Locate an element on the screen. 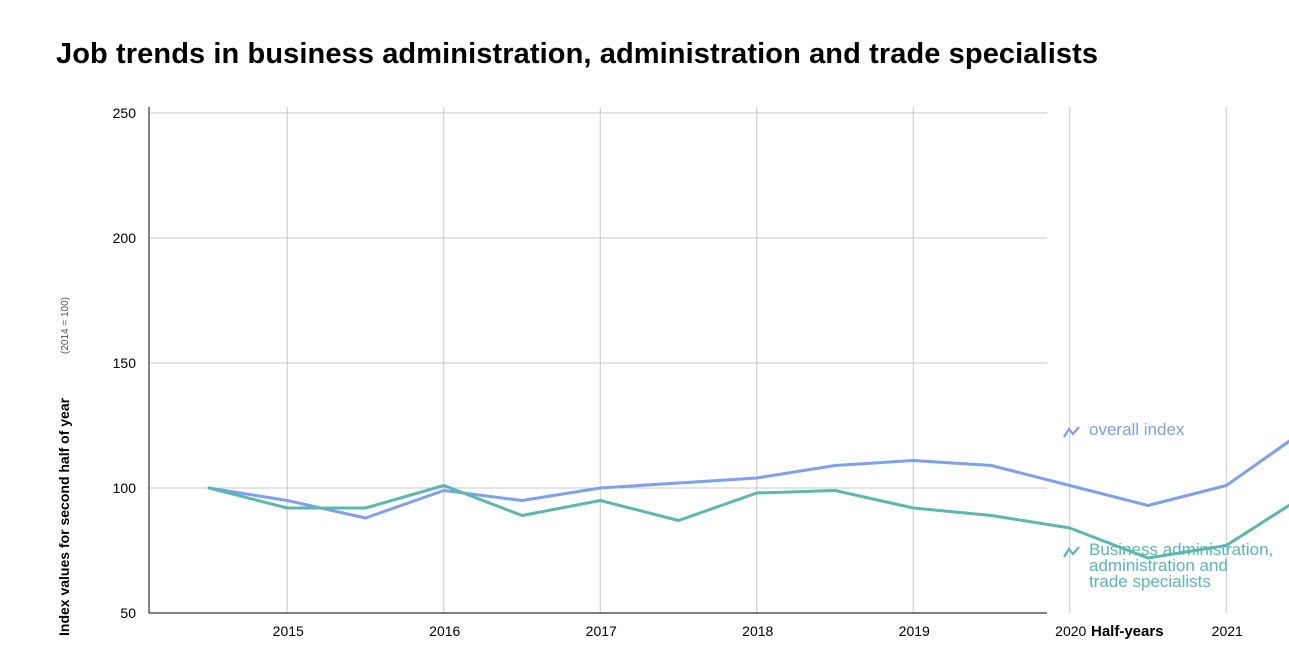  y-axis-label: Index values for second half of year is located at coordinates (64, 516).